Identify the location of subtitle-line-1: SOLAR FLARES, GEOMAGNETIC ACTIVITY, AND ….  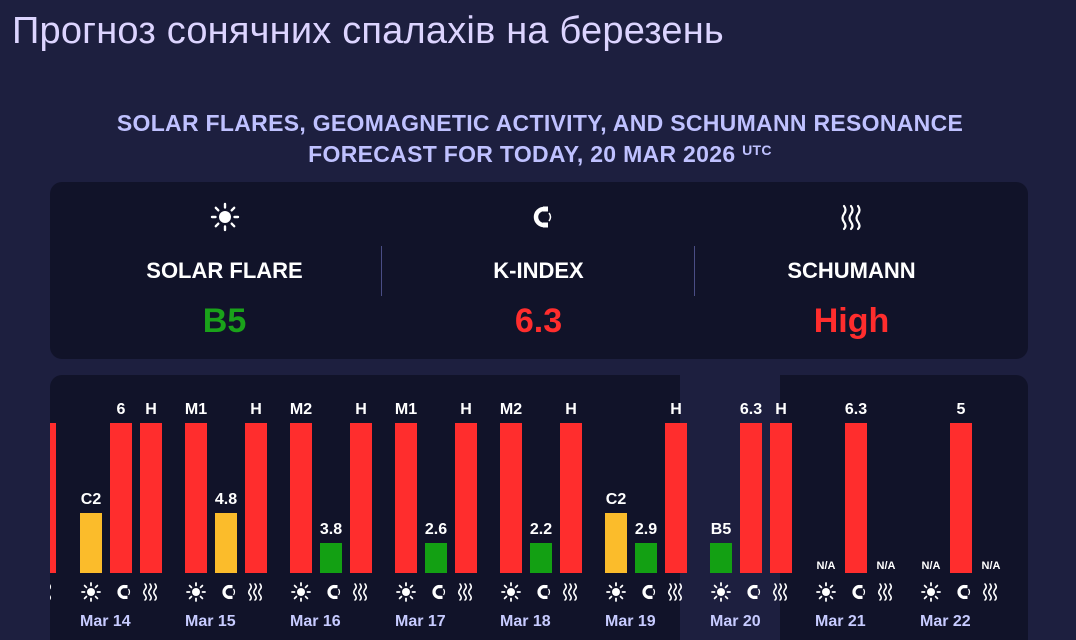
(540, 123).